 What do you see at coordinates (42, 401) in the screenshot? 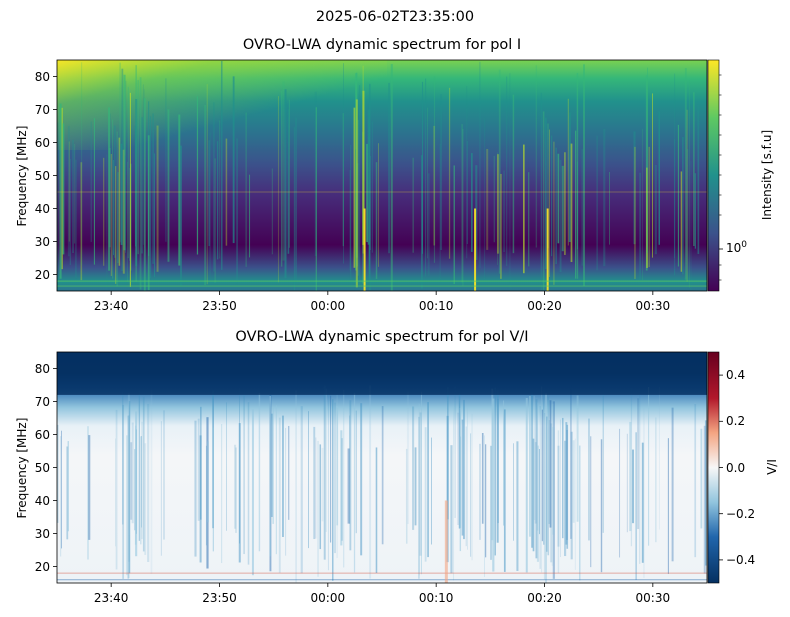
I see `bottom-ytick-label: 70` at bounding box center [42, 401].